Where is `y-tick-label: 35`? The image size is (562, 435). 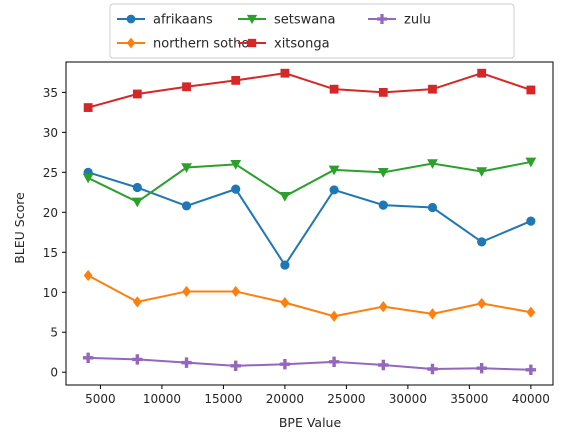 y-tick-label: 35 is located at coordinates (50, 93).